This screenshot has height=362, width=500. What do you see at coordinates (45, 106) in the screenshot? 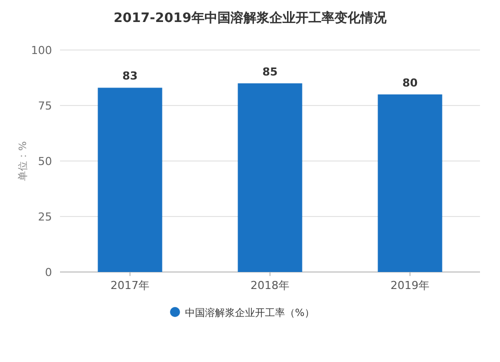
I see `y-tick-label: 75` at bounding box center [45, 106].